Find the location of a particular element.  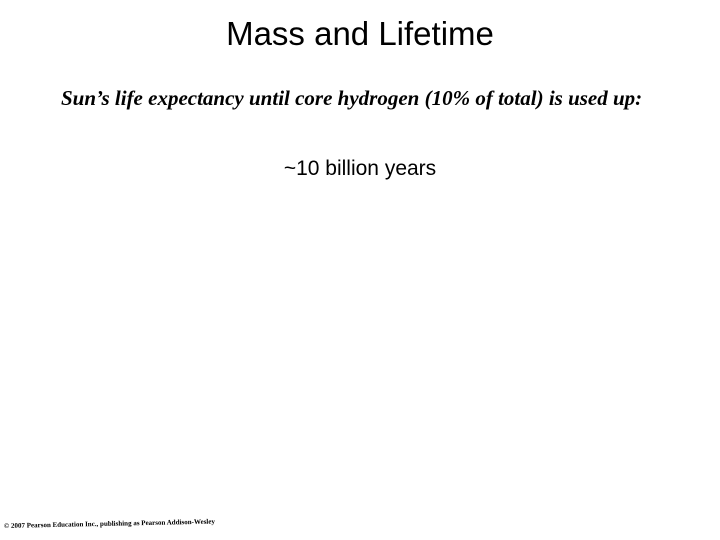

life-expectancy-statement: ~10 billion years is located at coordinates (360, 169).